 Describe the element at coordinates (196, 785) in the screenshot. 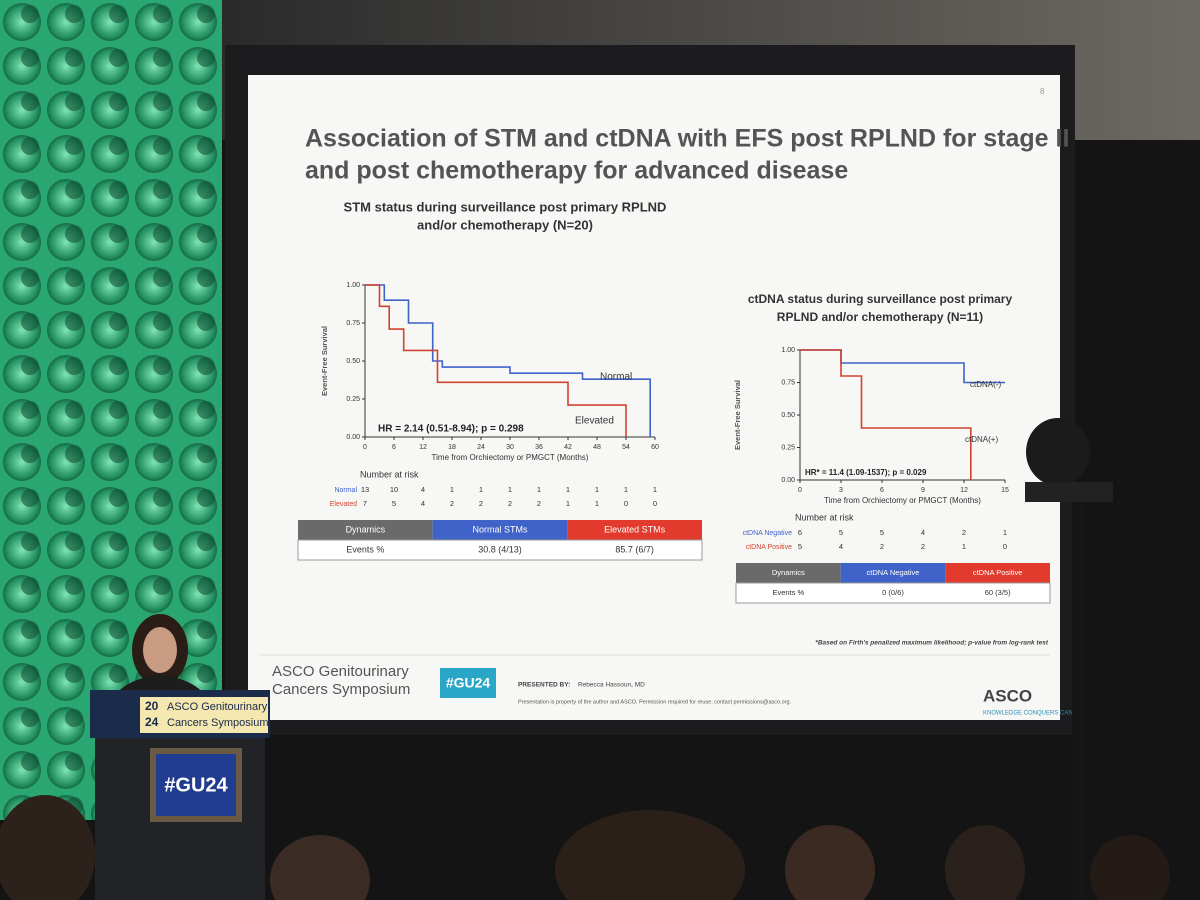

I see `screen-text: #GU24` at that location.